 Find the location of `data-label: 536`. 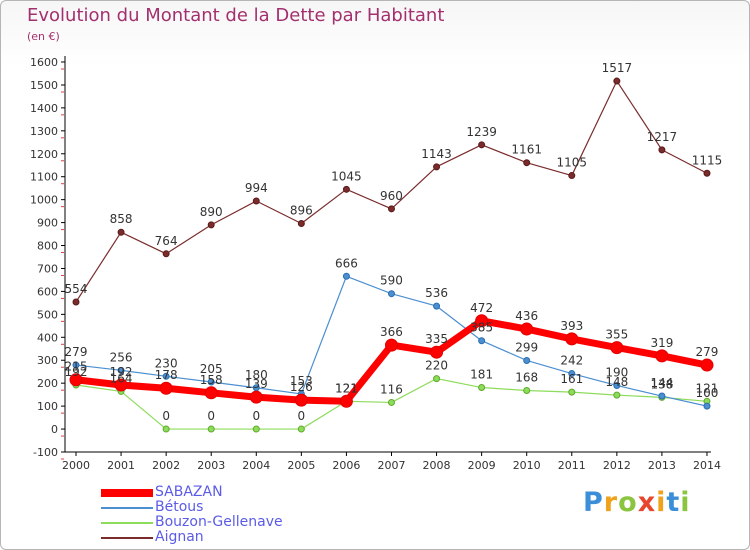

data-label: 536 is located at coordinates (436, 293).